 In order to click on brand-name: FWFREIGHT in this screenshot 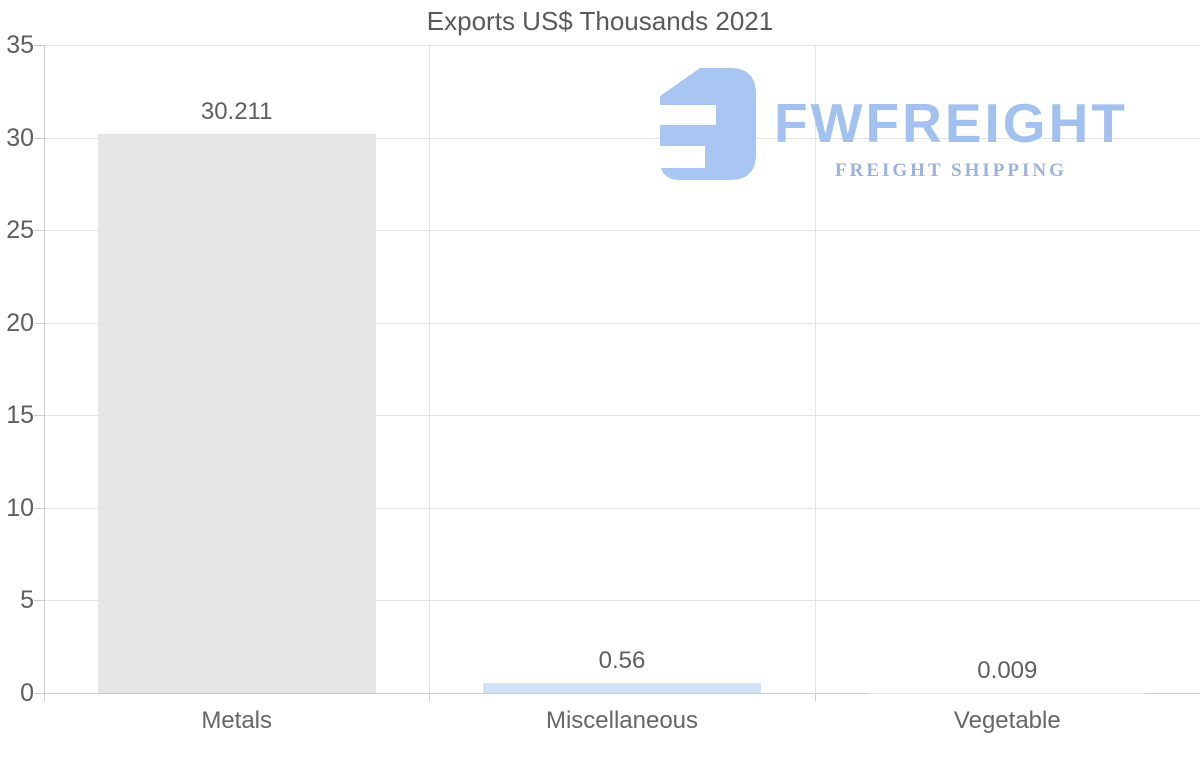, I will do `click(951, 123)`.